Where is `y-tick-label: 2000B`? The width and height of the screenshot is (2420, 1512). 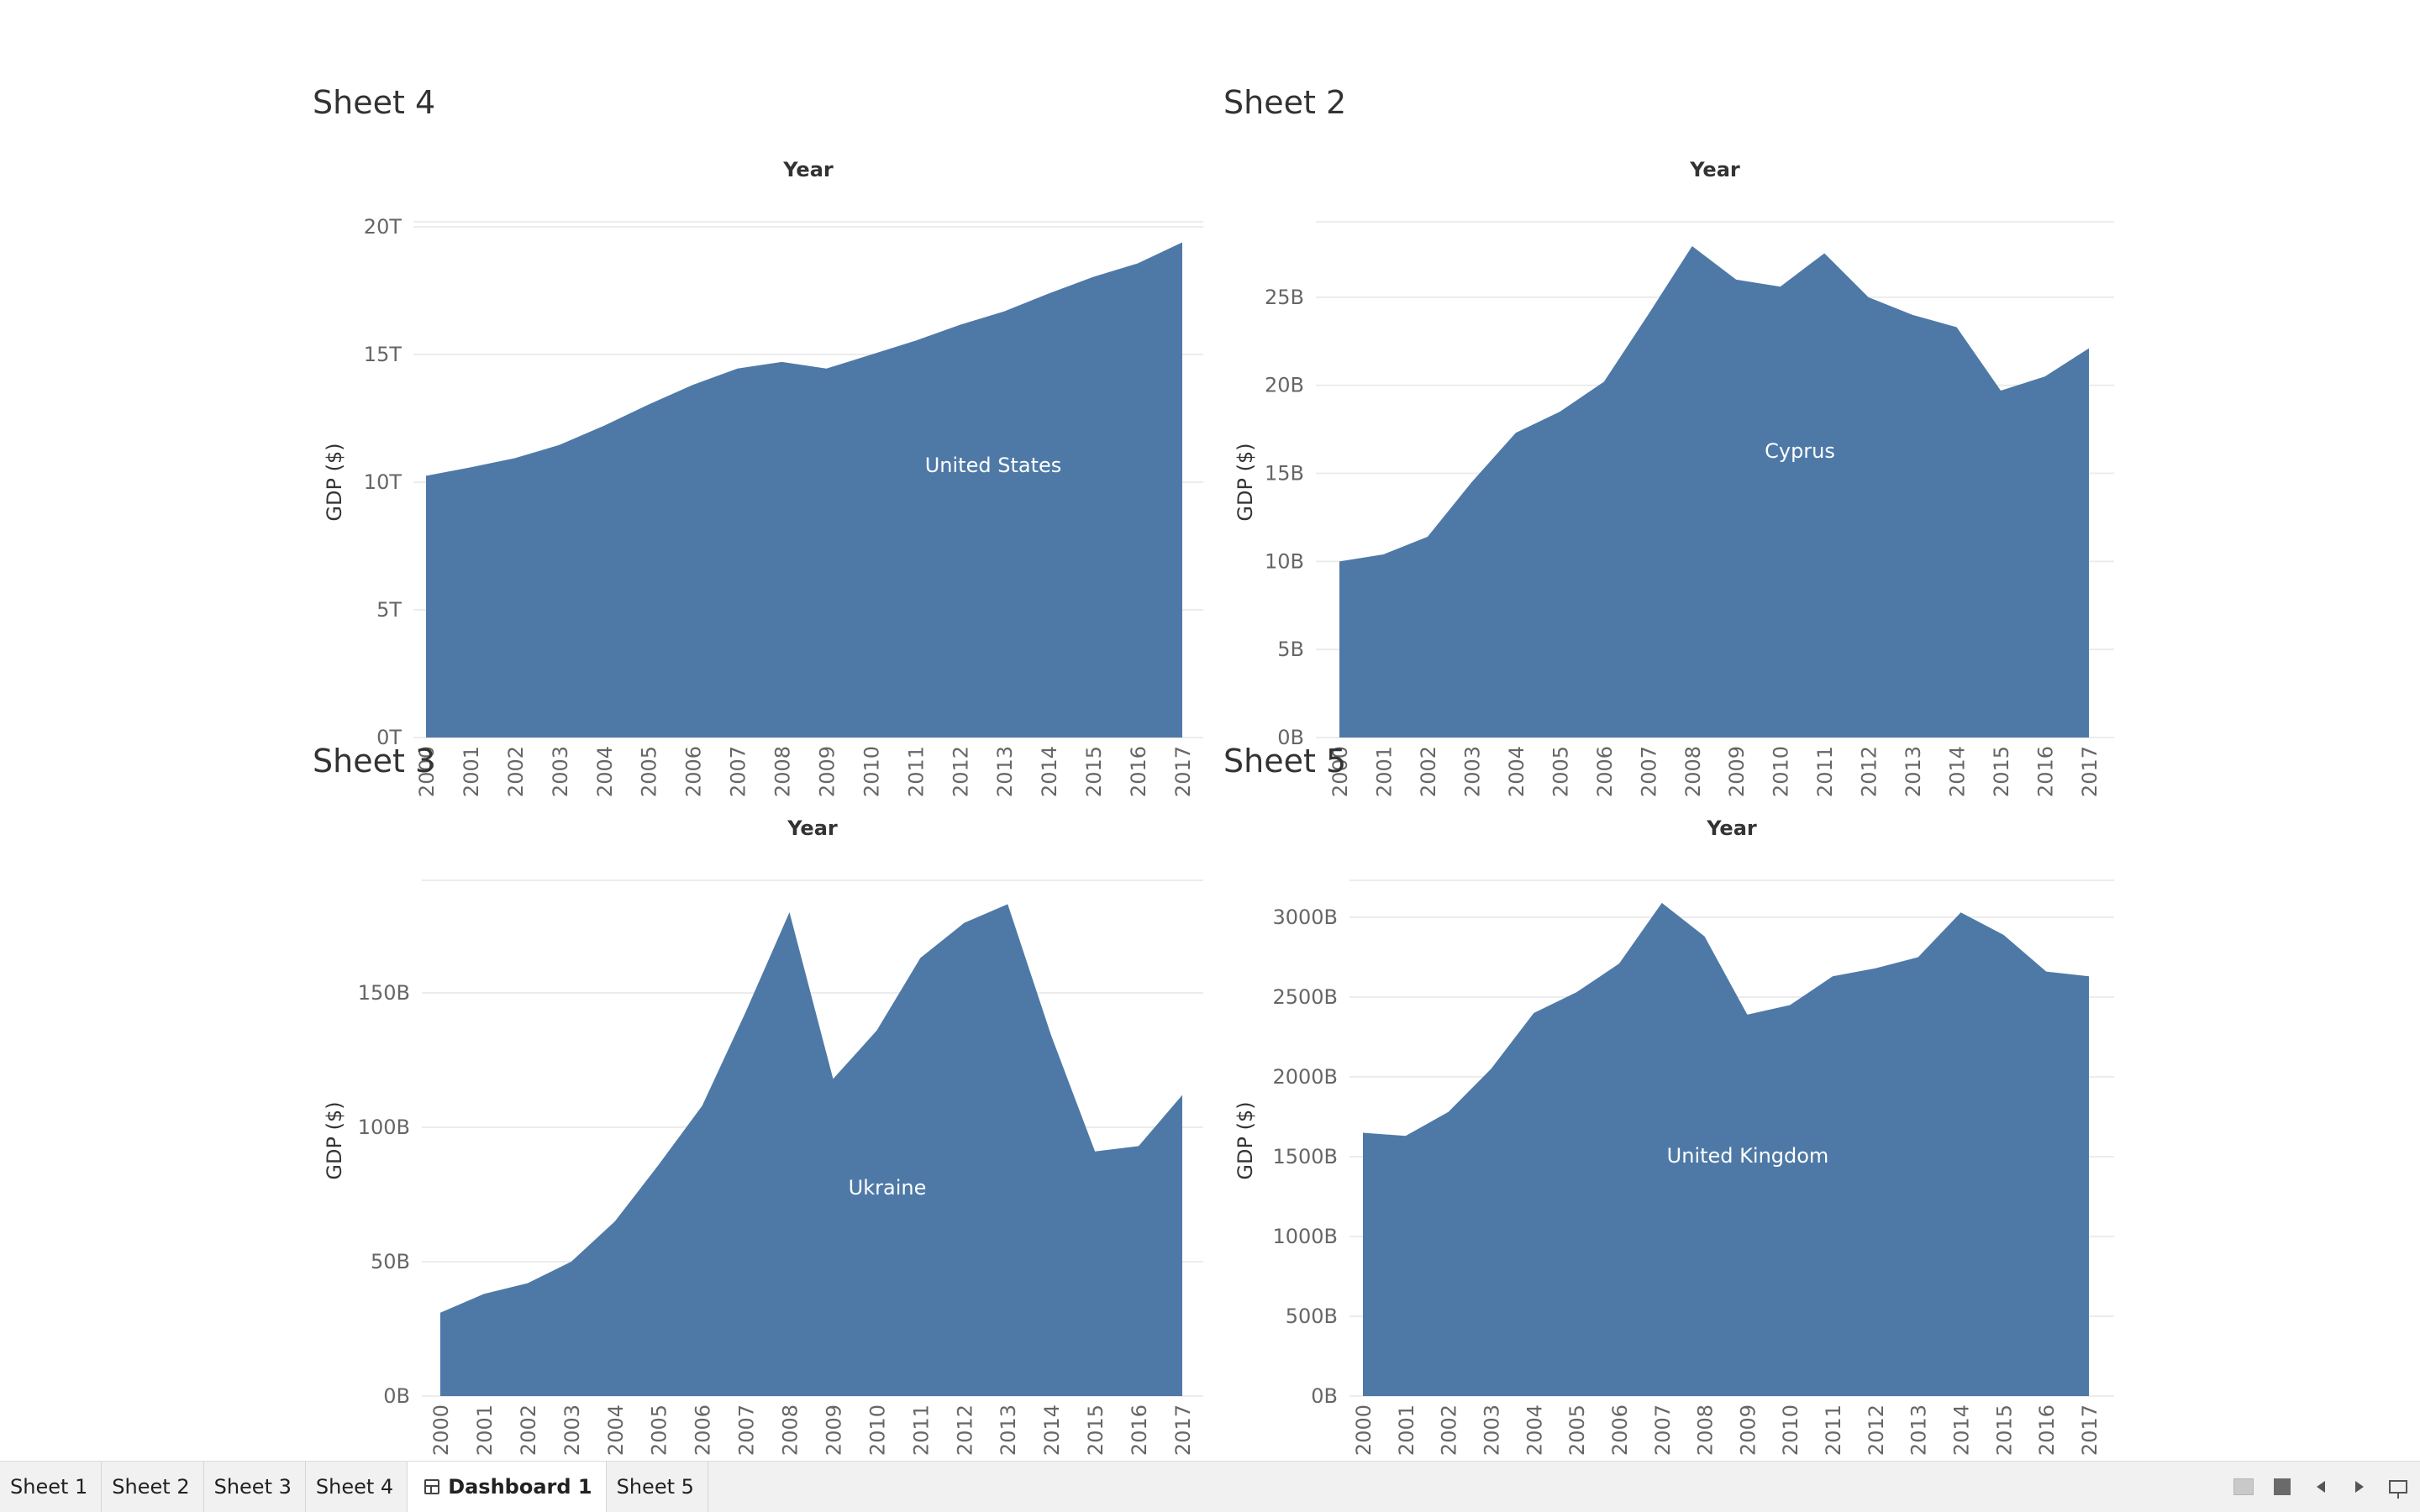 y-tick-label: 2000B is located at coordinates (1305, 1077).